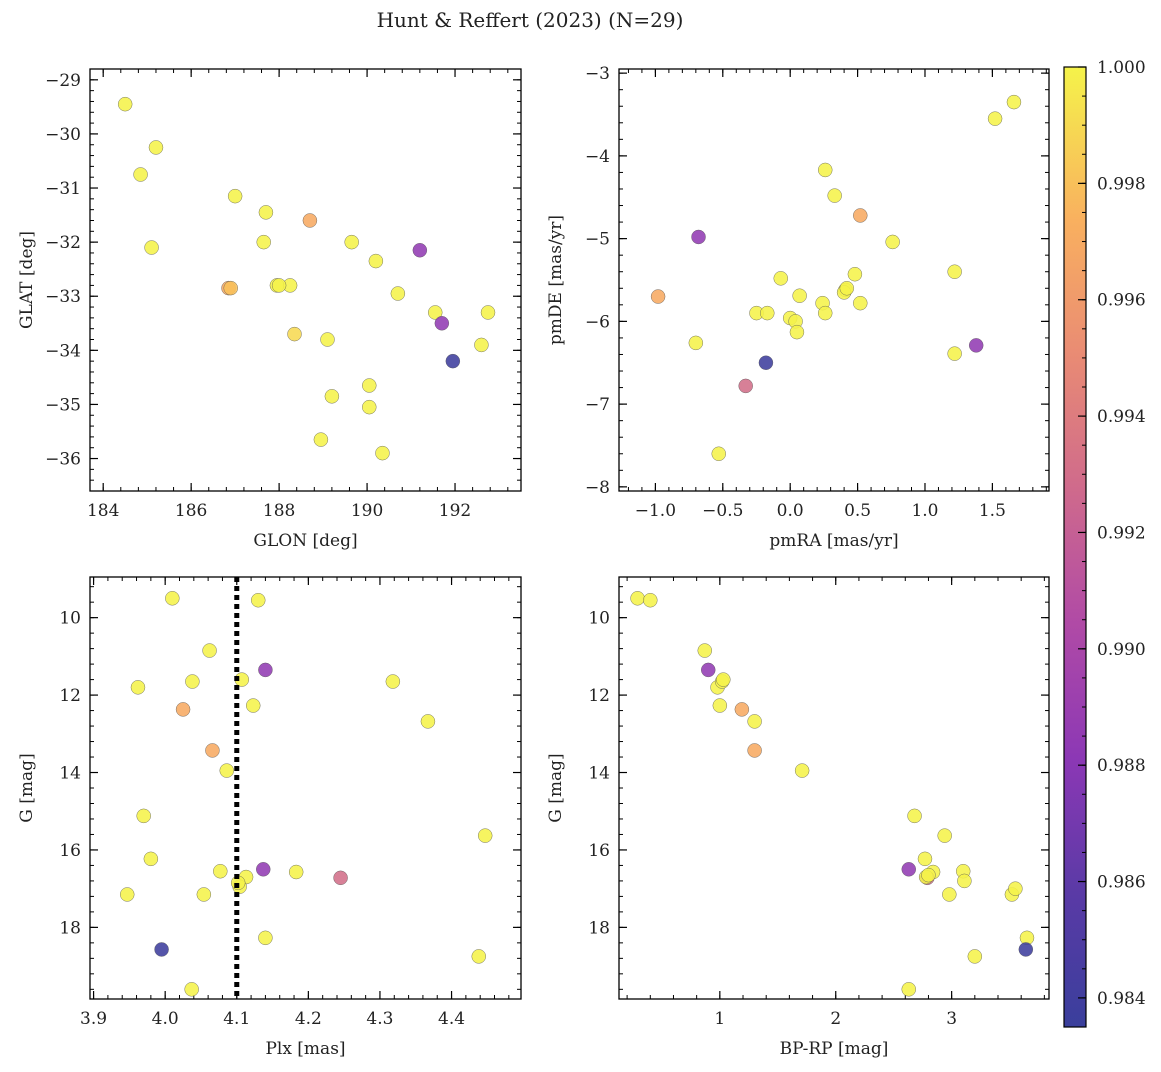  I want to click on x-tick-label: 0.5, so click(857, 511).